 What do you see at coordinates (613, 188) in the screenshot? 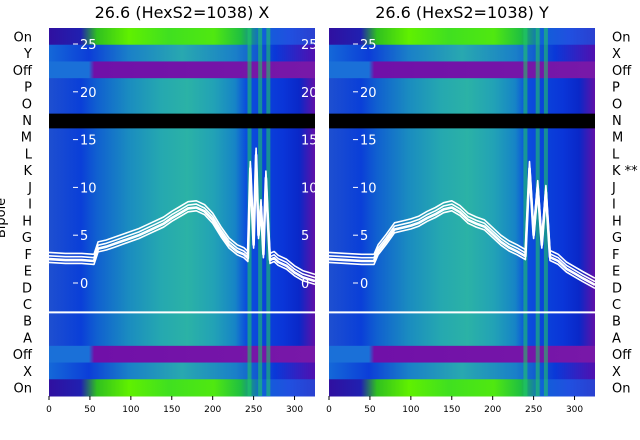
I see `row-label: J` at bounding box center [613, 188].